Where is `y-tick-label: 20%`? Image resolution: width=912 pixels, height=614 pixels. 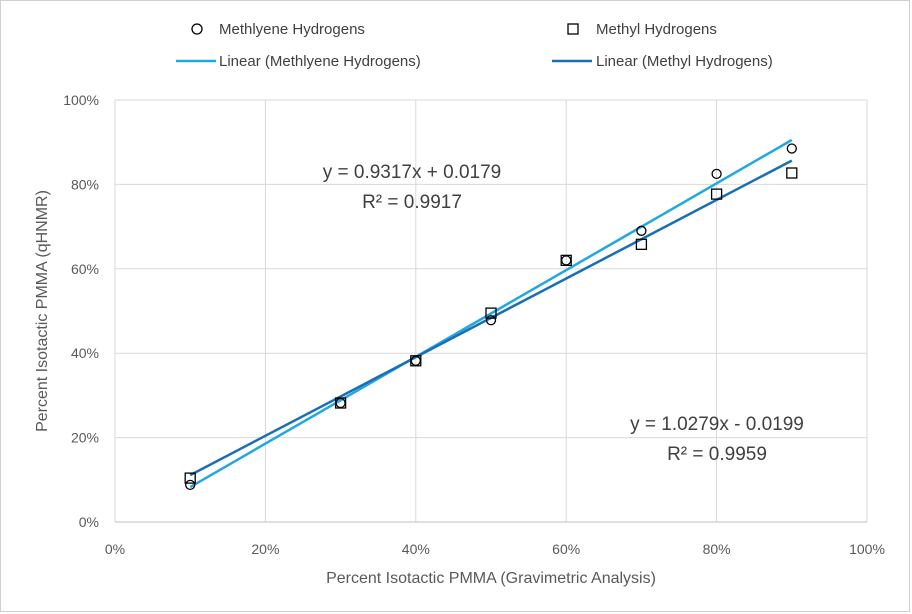
y-tick-label: 20% is located at coordinates (85, 438).